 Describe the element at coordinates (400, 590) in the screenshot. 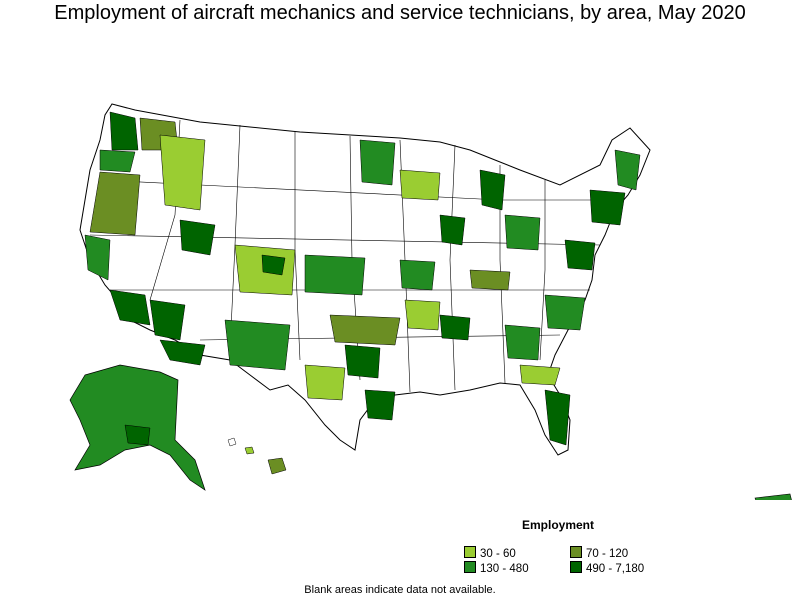

I see `data-availability-note: Blank areas indicate data not available.` at that location.